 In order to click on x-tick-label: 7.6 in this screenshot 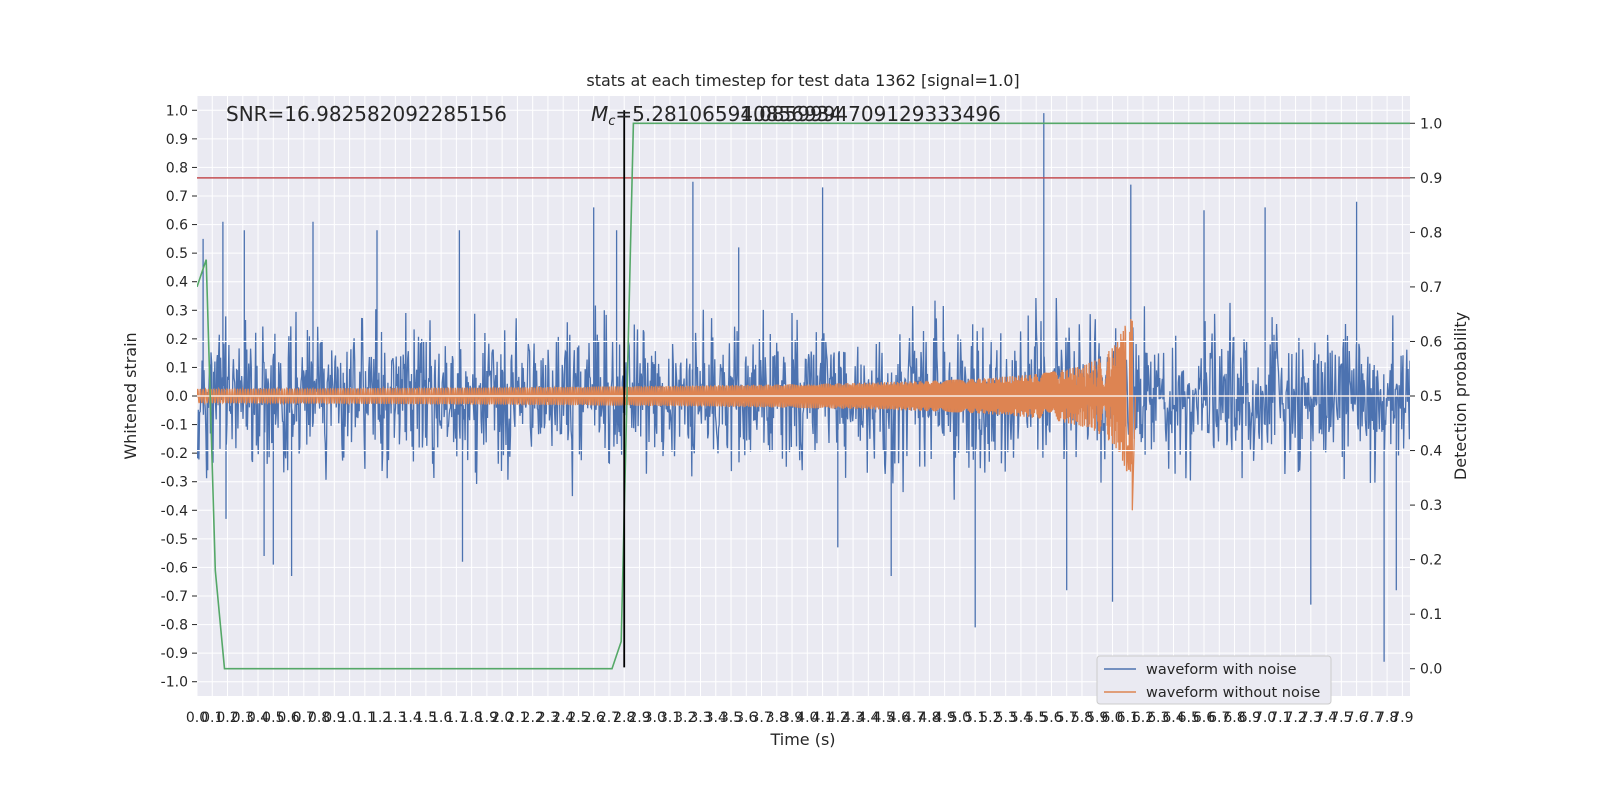, I will do `click(1356, 718)`.